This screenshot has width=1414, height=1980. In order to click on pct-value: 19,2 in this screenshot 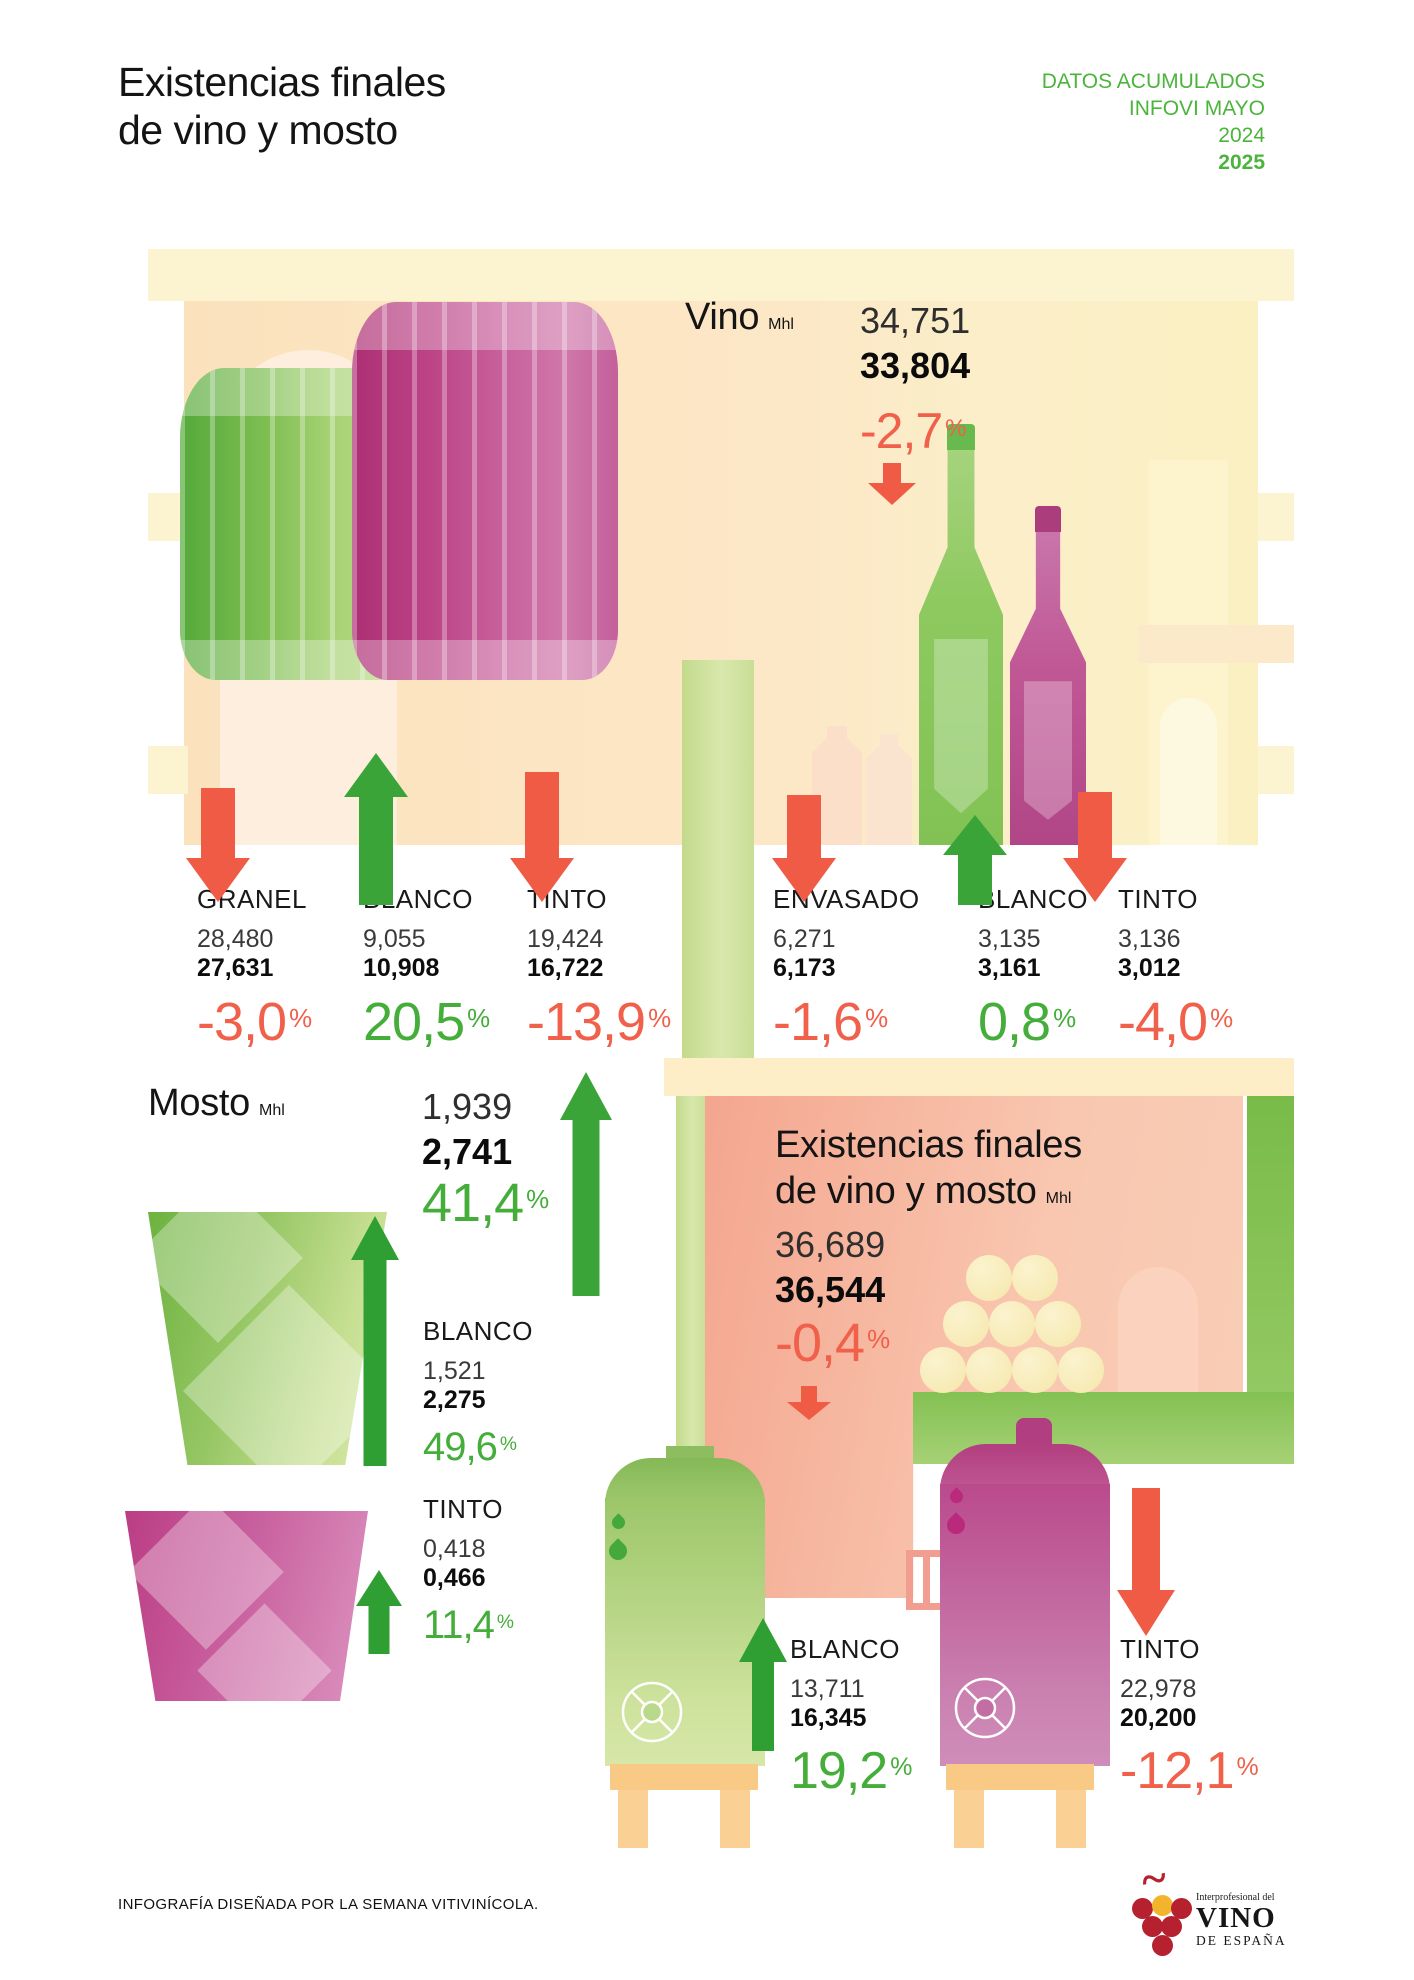, I will do `click(839, 1771)`.